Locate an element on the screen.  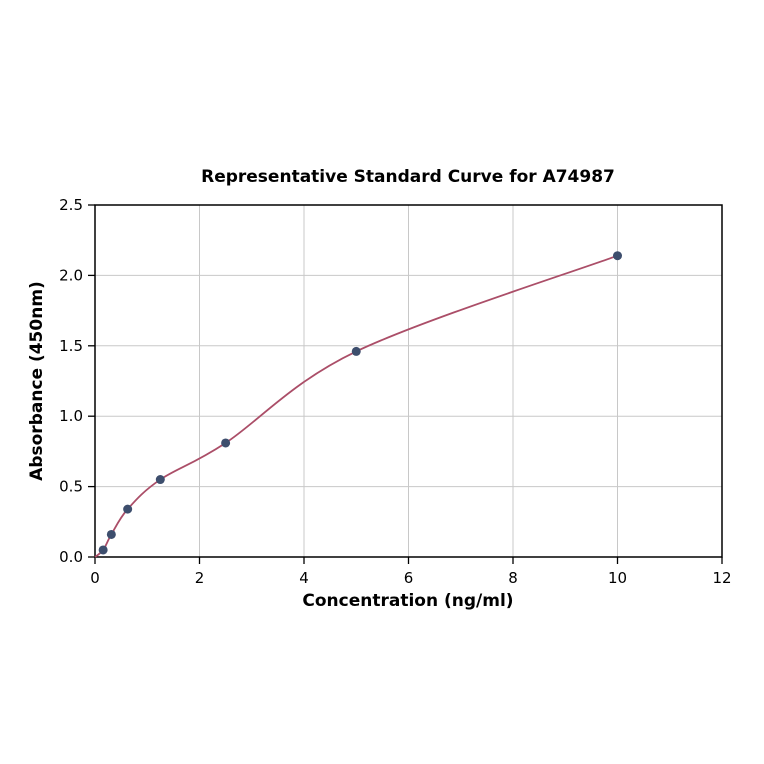
x-tick-label: 2 is located at coordinates (200, 578).